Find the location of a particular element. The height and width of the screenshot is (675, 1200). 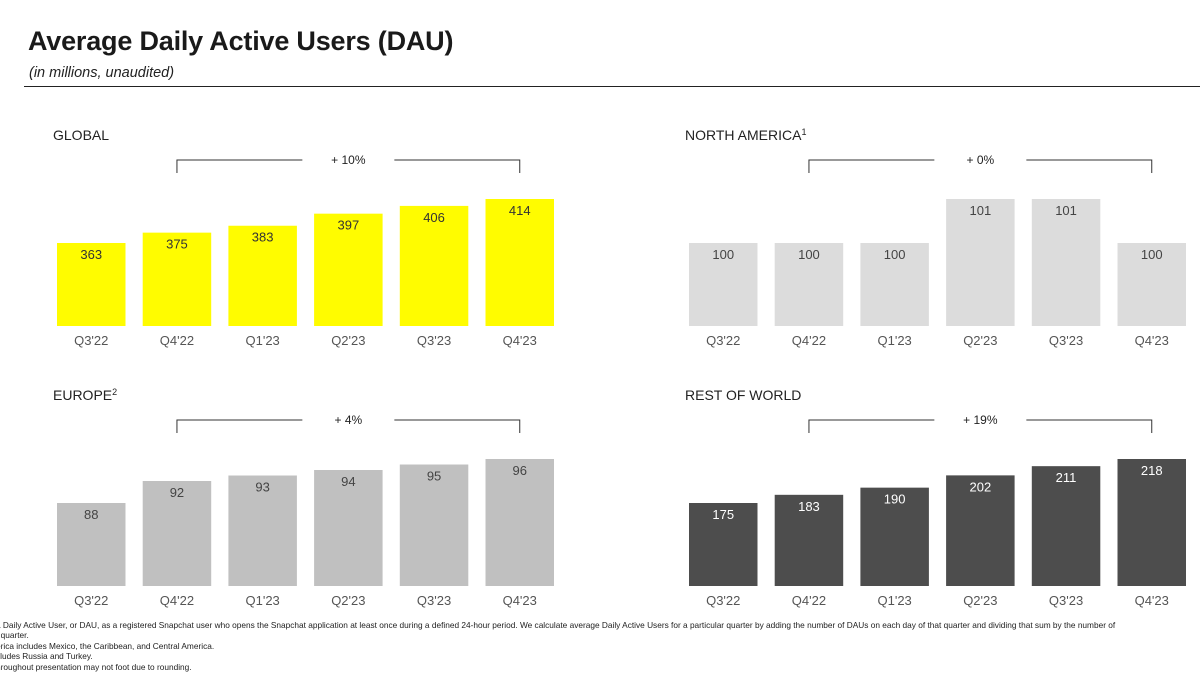

footnote-line: t quarter. is located at coordinates (14, 635).